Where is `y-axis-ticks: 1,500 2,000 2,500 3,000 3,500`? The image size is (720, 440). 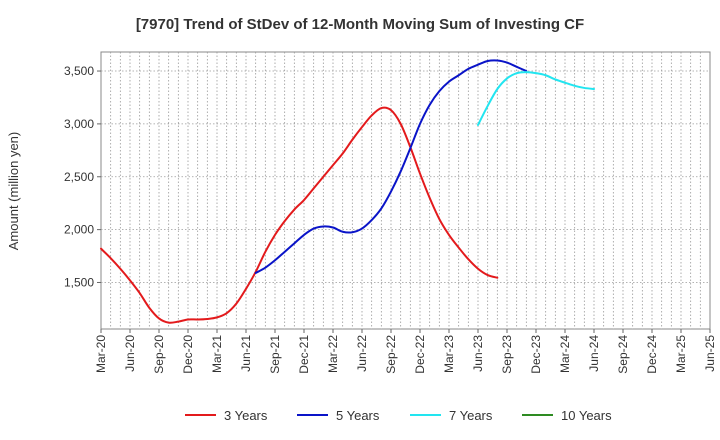 y-axis-ticks: 1,500 2,000 2,500 3,000 3,500 is located at coordinates (82, 176).